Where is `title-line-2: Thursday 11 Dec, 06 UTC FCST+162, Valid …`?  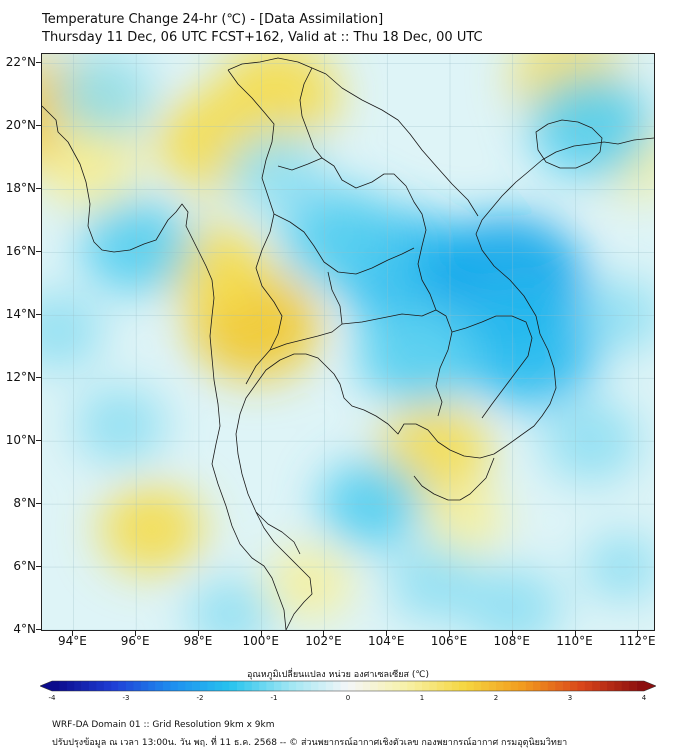 title-line-2: Thursday 11 Dec, 06 UTC FCST+162, Valid … is located at coordinates (262, 37).